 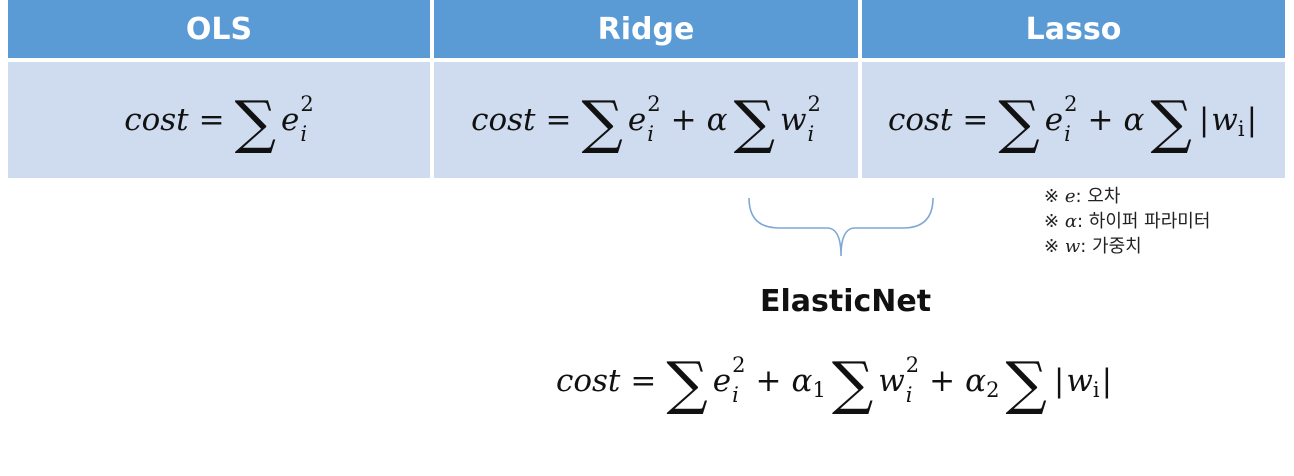 I want to click on alpha-sub-1: 1, so click(x=819, y=390).